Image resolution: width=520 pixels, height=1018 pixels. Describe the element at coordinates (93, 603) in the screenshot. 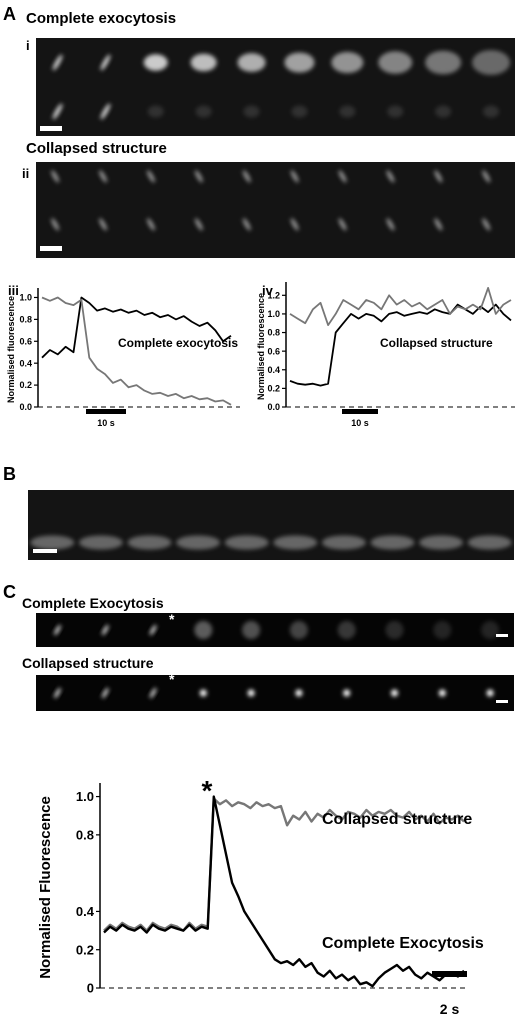

I see `panel-title: Complete Exocytosis` at that location.